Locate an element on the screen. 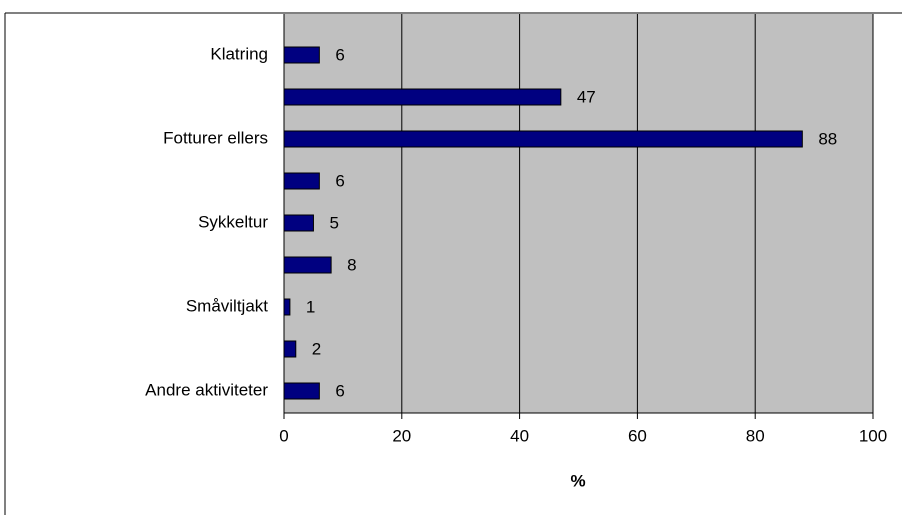  x-tick-label: 20 is located at coordinates (401, 435).